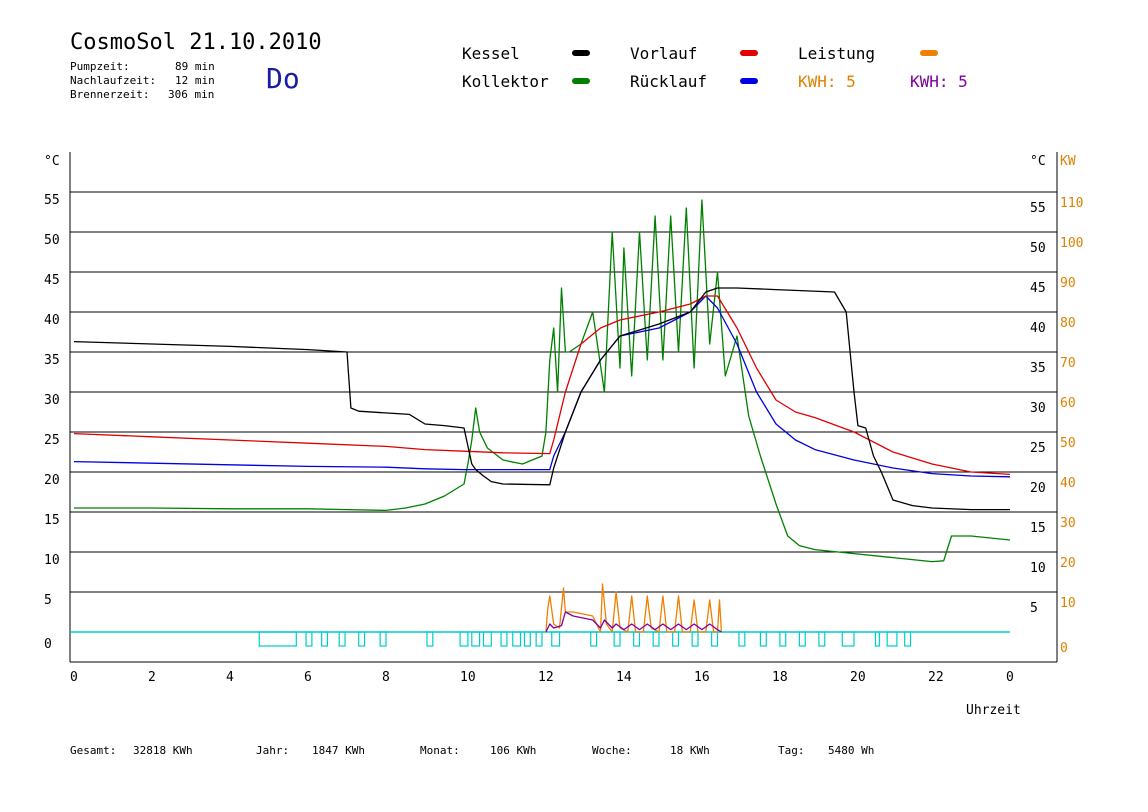 This screenshot has width=1148, height=812. I want to click on footer-value: 18 KWh, so click(690, 750).